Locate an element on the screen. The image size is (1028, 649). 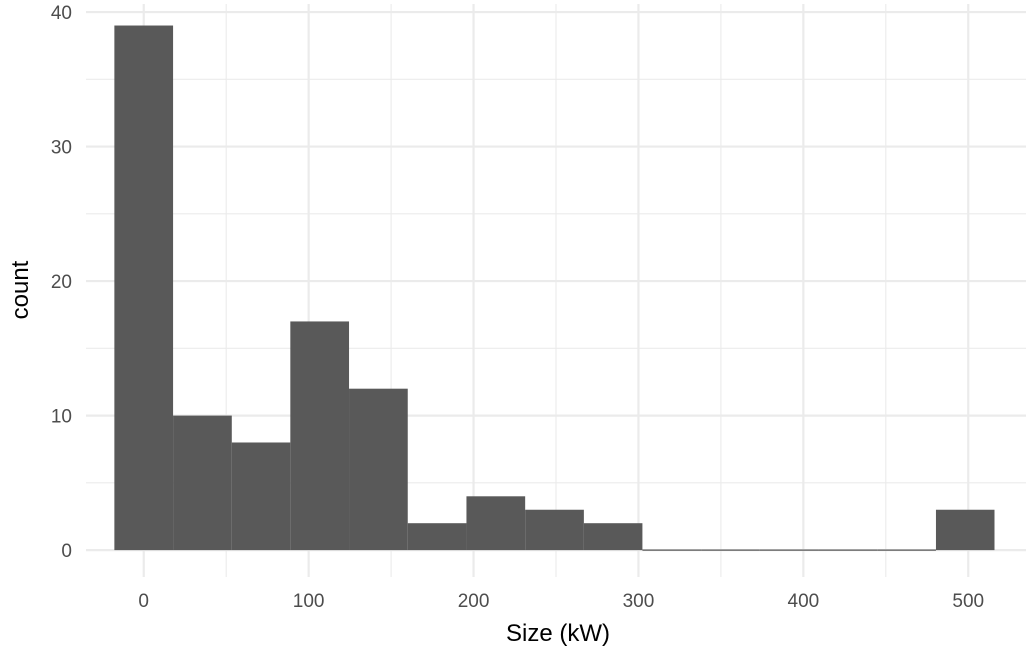
x-tick-label: 200 is located at coordinates (474, 601).